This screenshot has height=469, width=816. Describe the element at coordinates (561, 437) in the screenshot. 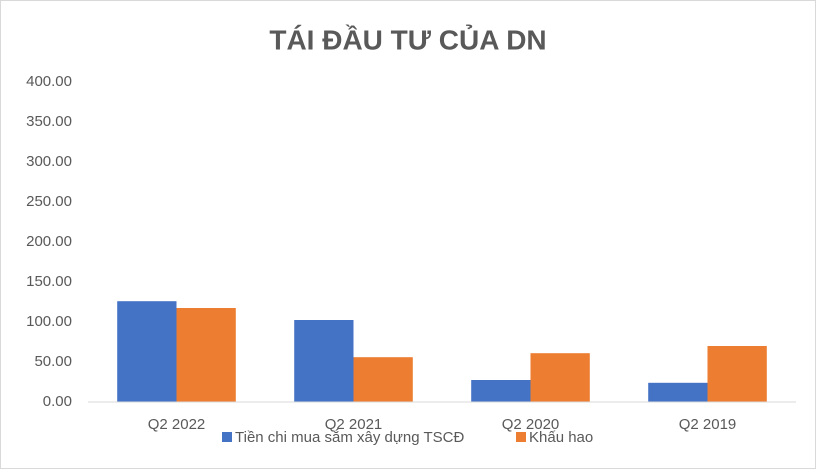

I see `legend-label: Khấu hao` at that location.